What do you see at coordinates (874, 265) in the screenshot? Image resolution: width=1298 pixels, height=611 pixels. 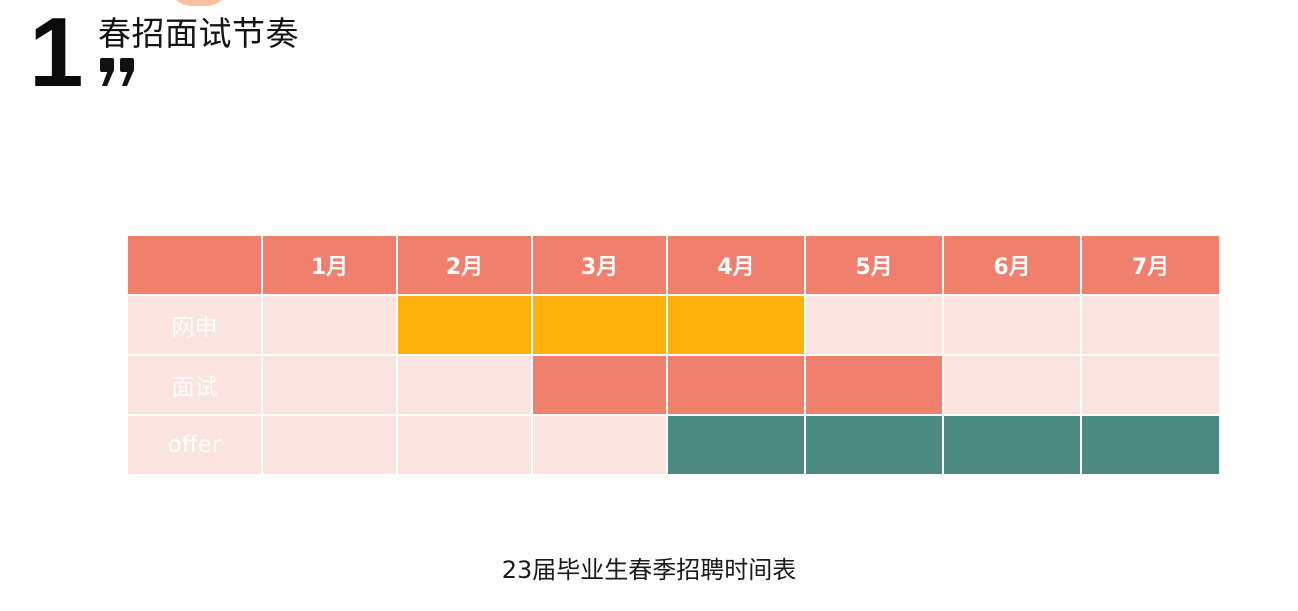 I see `month-header: 5月` at bounding box center [874, 265].